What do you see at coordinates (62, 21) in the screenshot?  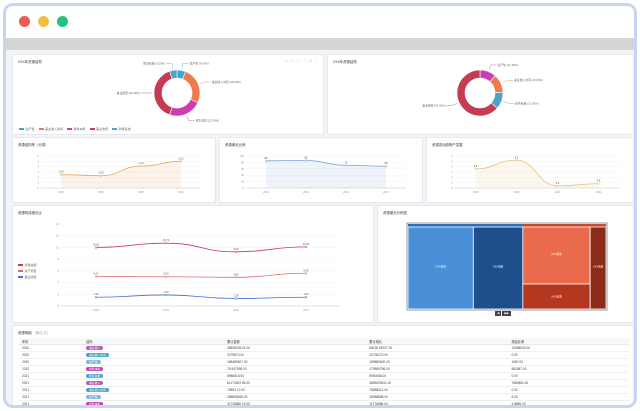 I see `maximize-window-button` at bounding box center [62, 21].